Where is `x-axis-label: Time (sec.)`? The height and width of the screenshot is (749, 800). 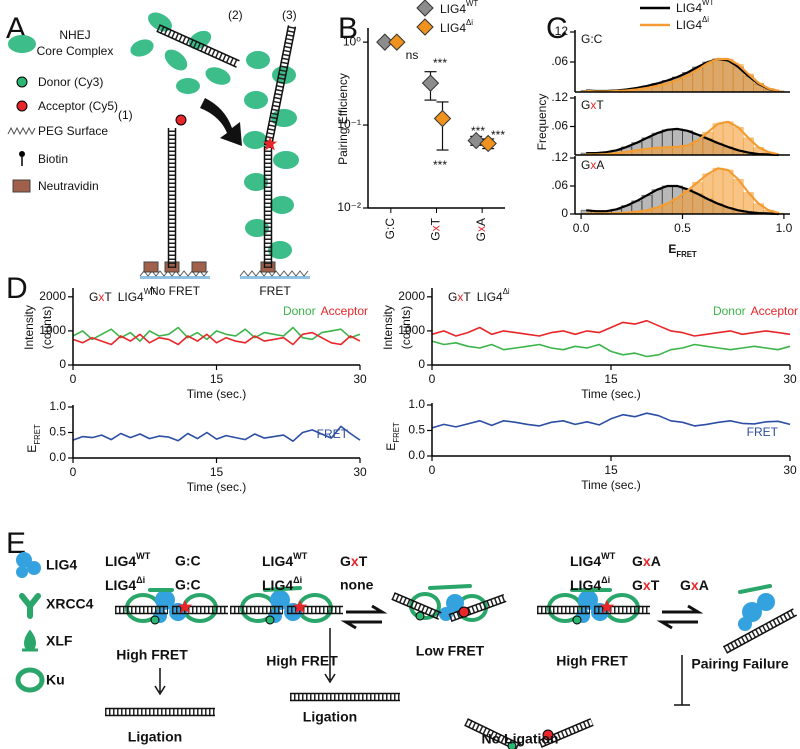 x-axis-label: Time (sec.) is located at coordinates (217, 394).